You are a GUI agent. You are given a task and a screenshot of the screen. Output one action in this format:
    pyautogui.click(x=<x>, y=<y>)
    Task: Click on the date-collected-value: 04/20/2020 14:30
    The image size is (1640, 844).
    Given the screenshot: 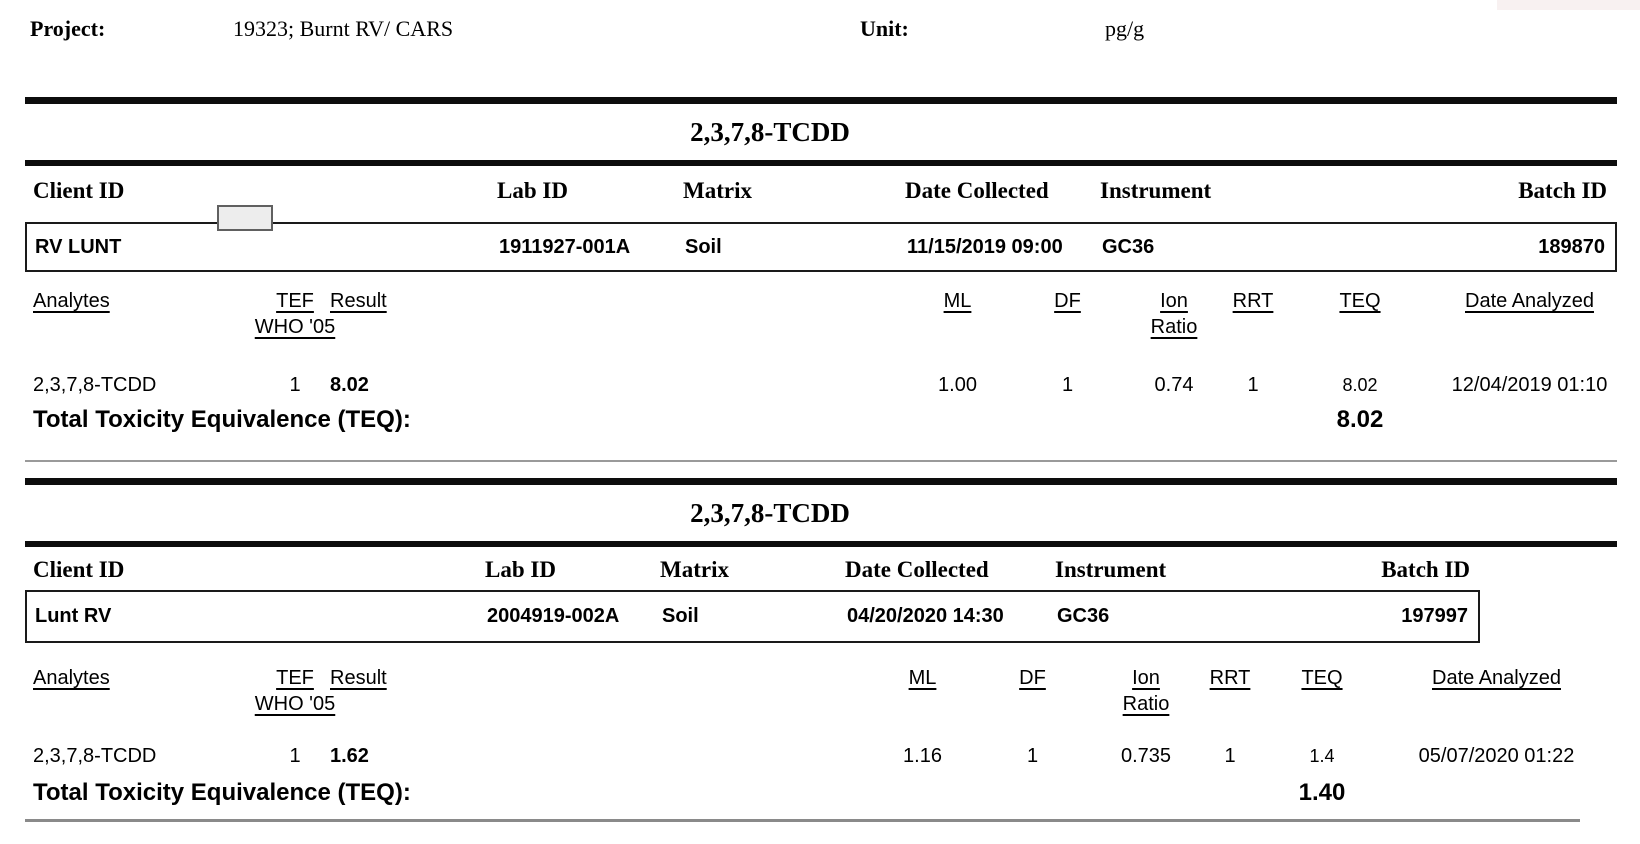 What is the action you would take?
    pyautogui.click(x=925, y=616)
    